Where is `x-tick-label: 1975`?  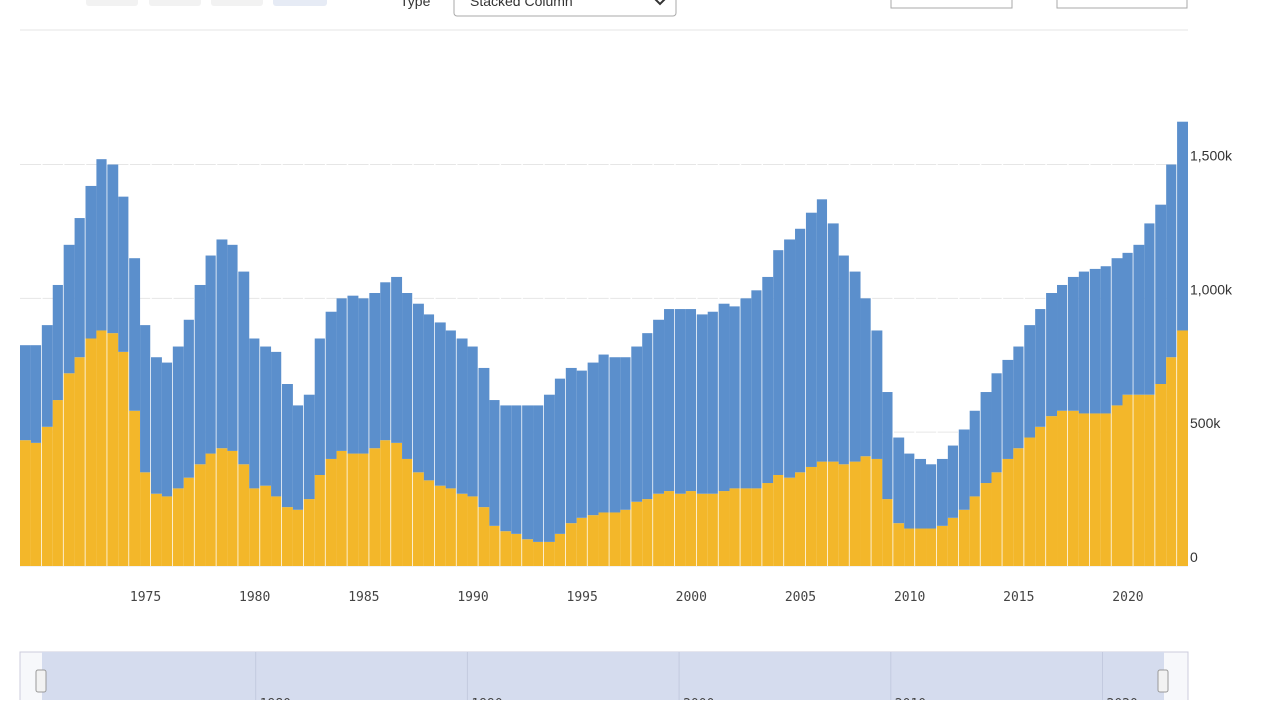 x-tick-label: 1975 is located at coordinates (145, 597).